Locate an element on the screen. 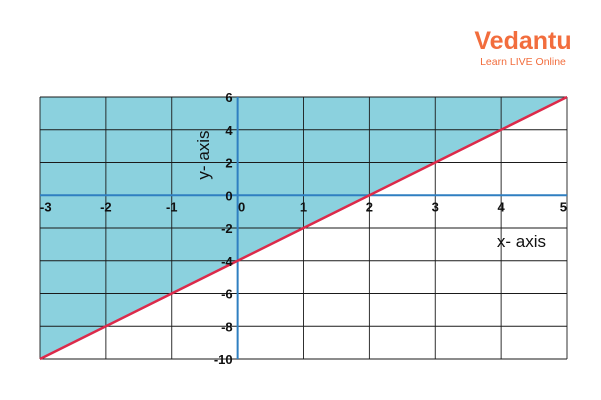 The height and width of the screenshot is (400, 601). x-tick-label: 0 is located at coordinates (241, 206).